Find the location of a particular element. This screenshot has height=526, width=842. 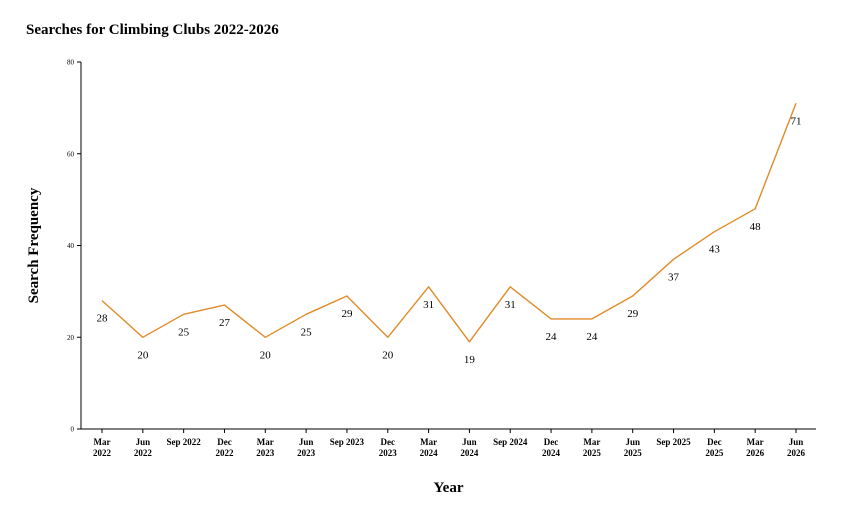

x-tick-label: Jun 2022 is located at coordinates (143, 447).